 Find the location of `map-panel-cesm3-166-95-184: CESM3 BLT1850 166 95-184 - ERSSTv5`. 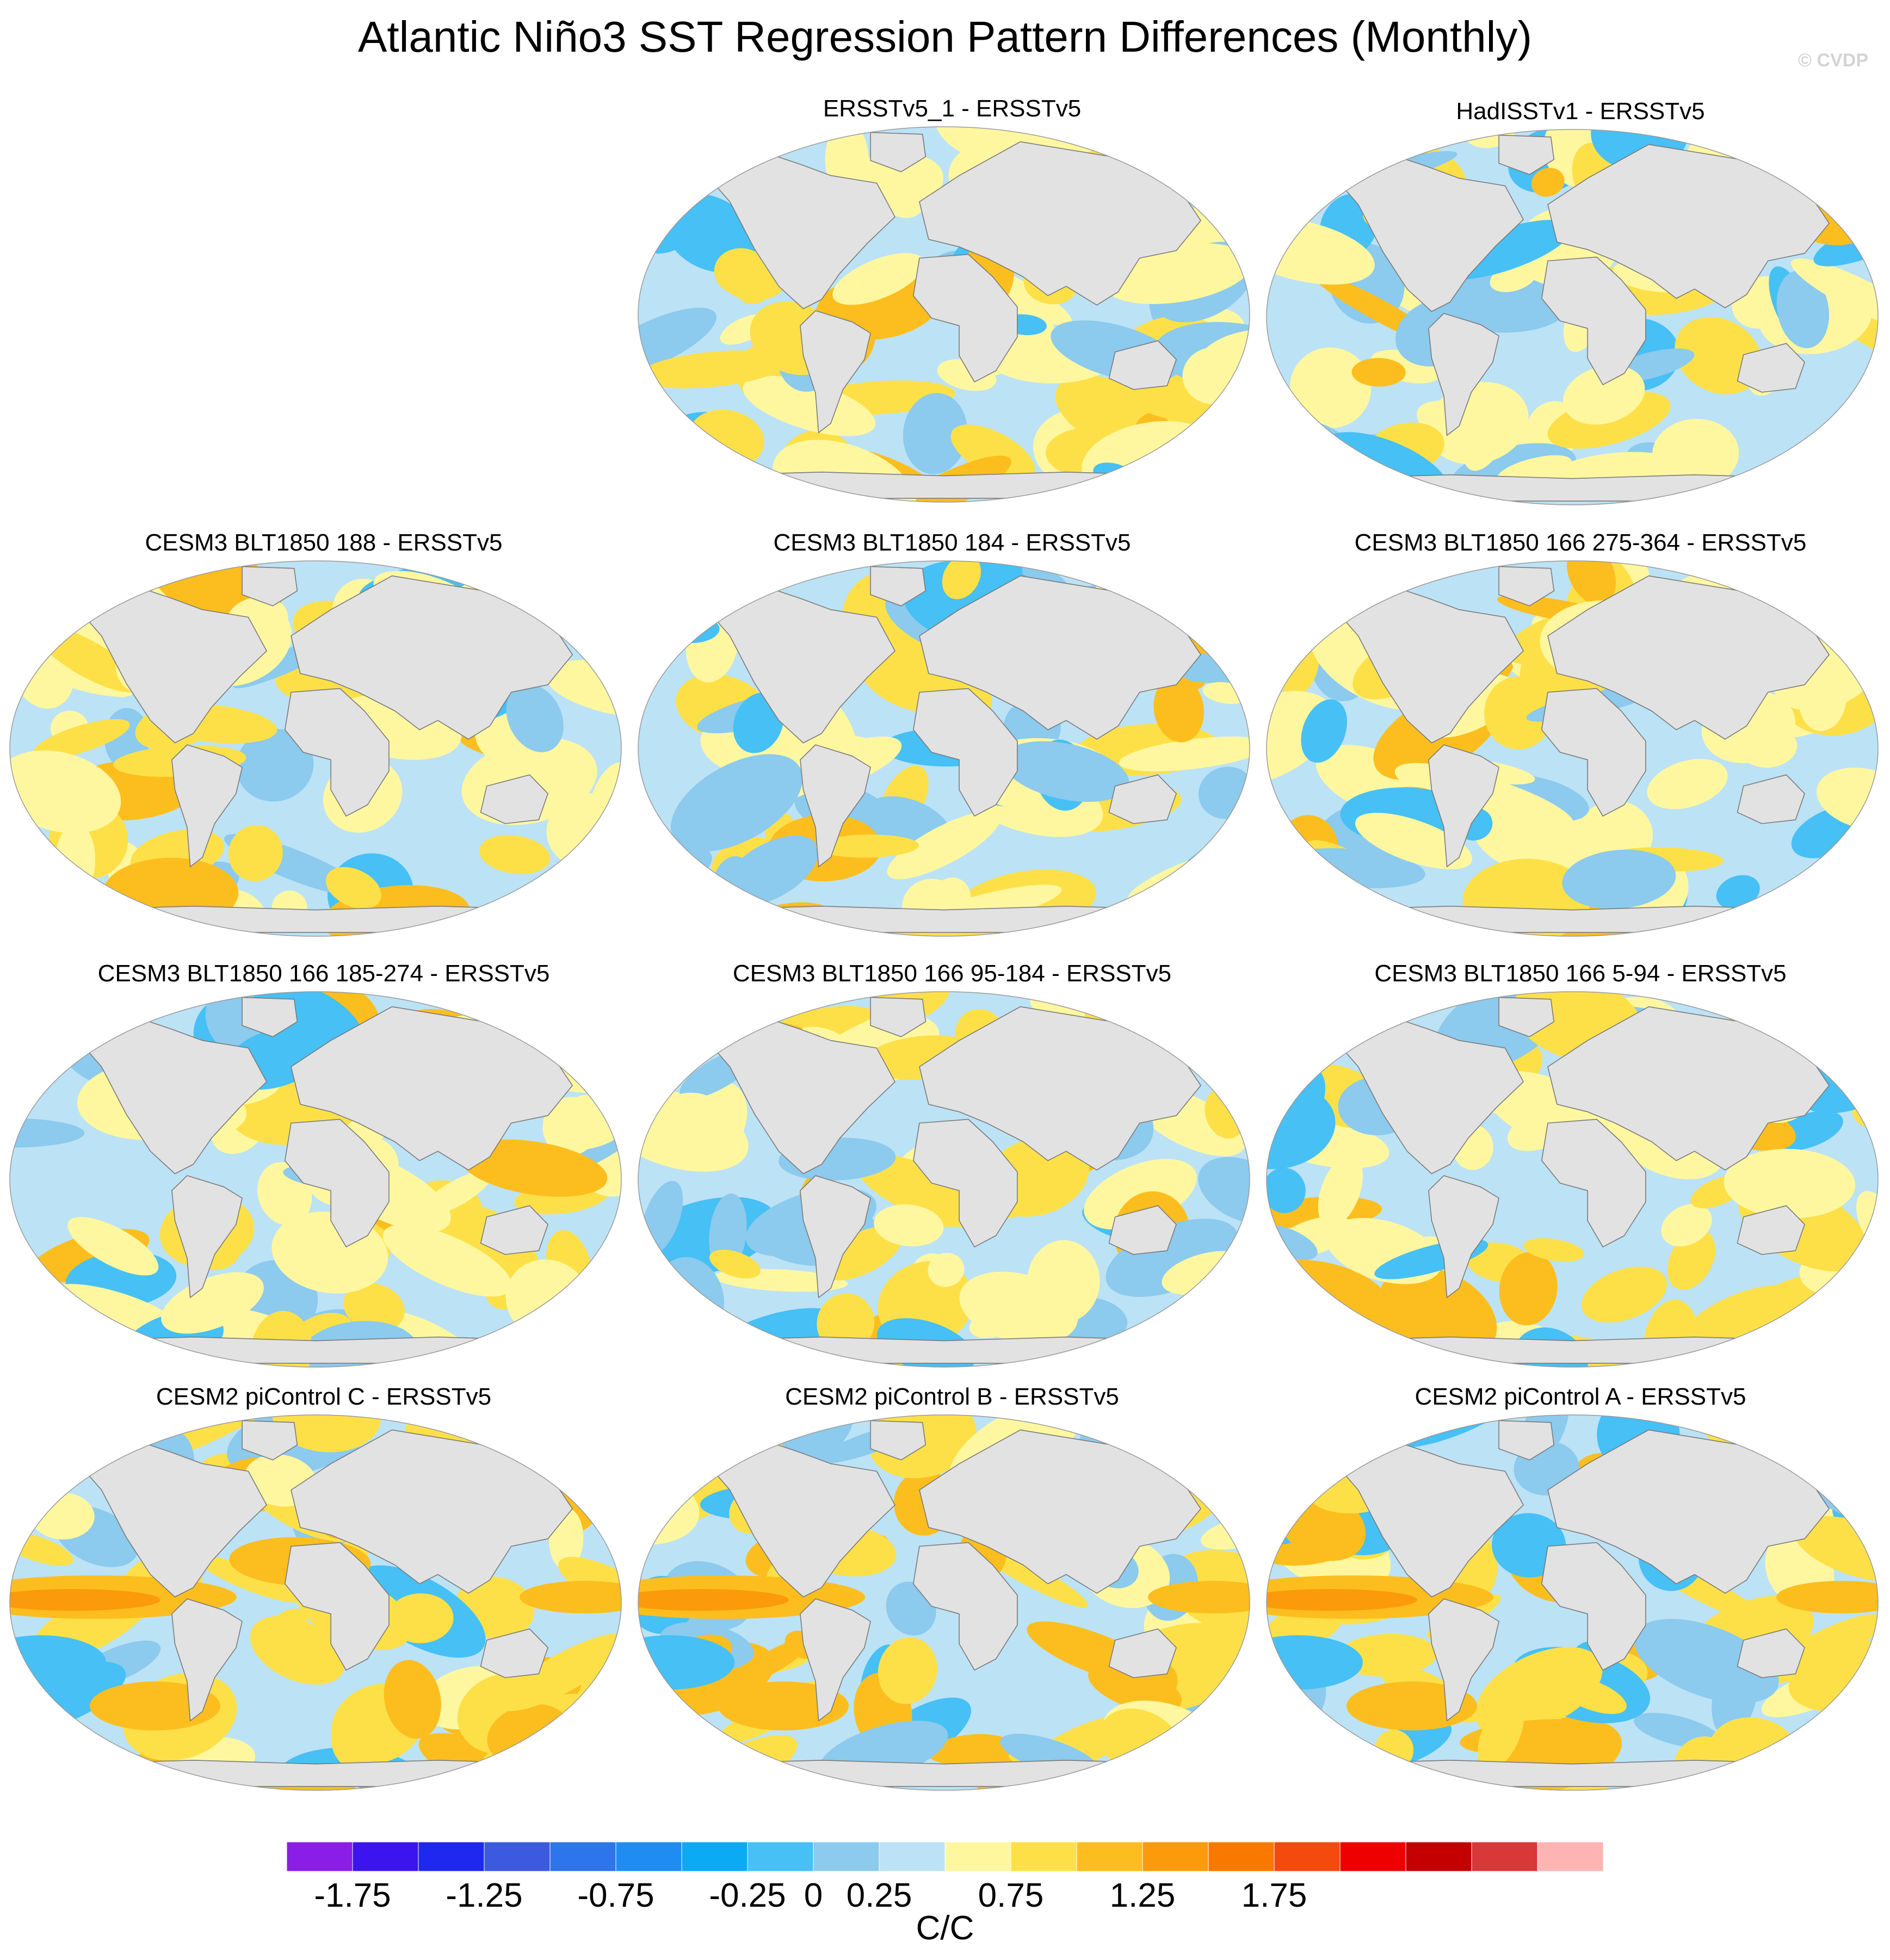

map-panel-cesm3-166-95-184: CESM3 BLT1850 166 95-184 - ERSSTv5 is located at coordinates (952, 1172).